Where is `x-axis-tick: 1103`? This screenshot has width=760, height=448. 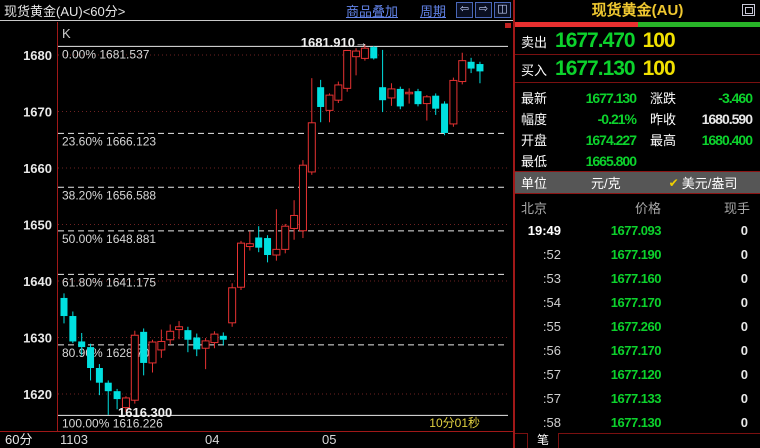
x-axis-tick: 1103 is located at coordinates (74, 439).